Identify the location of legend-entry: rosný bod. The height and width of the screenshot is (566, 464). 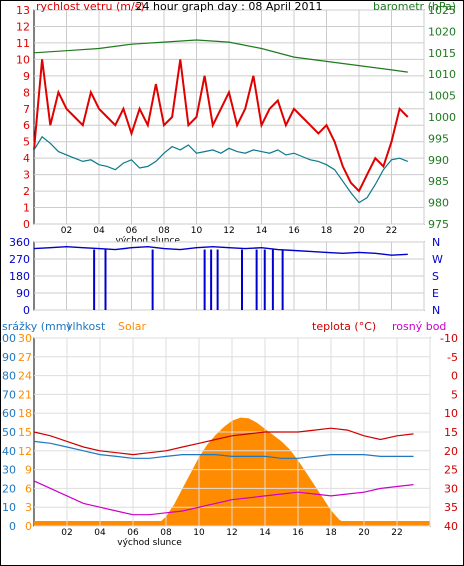
(419, 326).